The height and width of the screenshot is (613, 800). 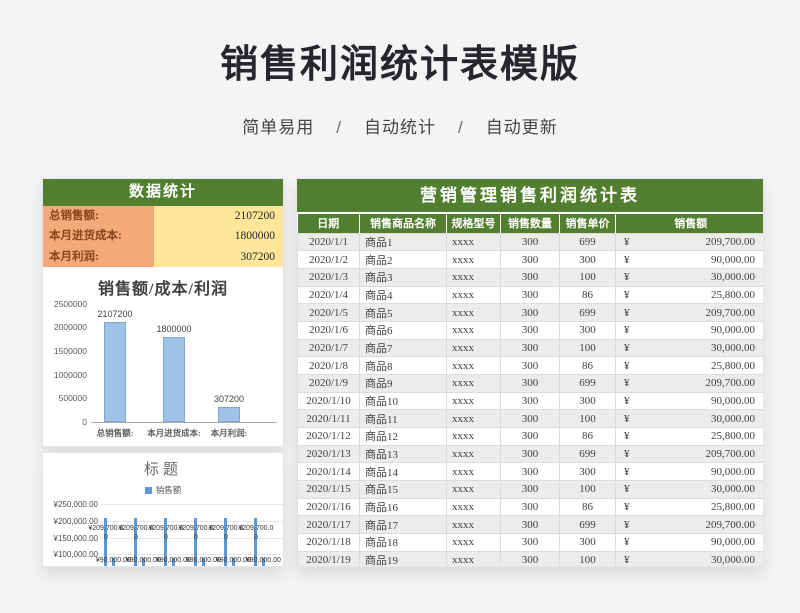 I want to click on date-cell: 2020/1/17, so click(x=328, y=524).